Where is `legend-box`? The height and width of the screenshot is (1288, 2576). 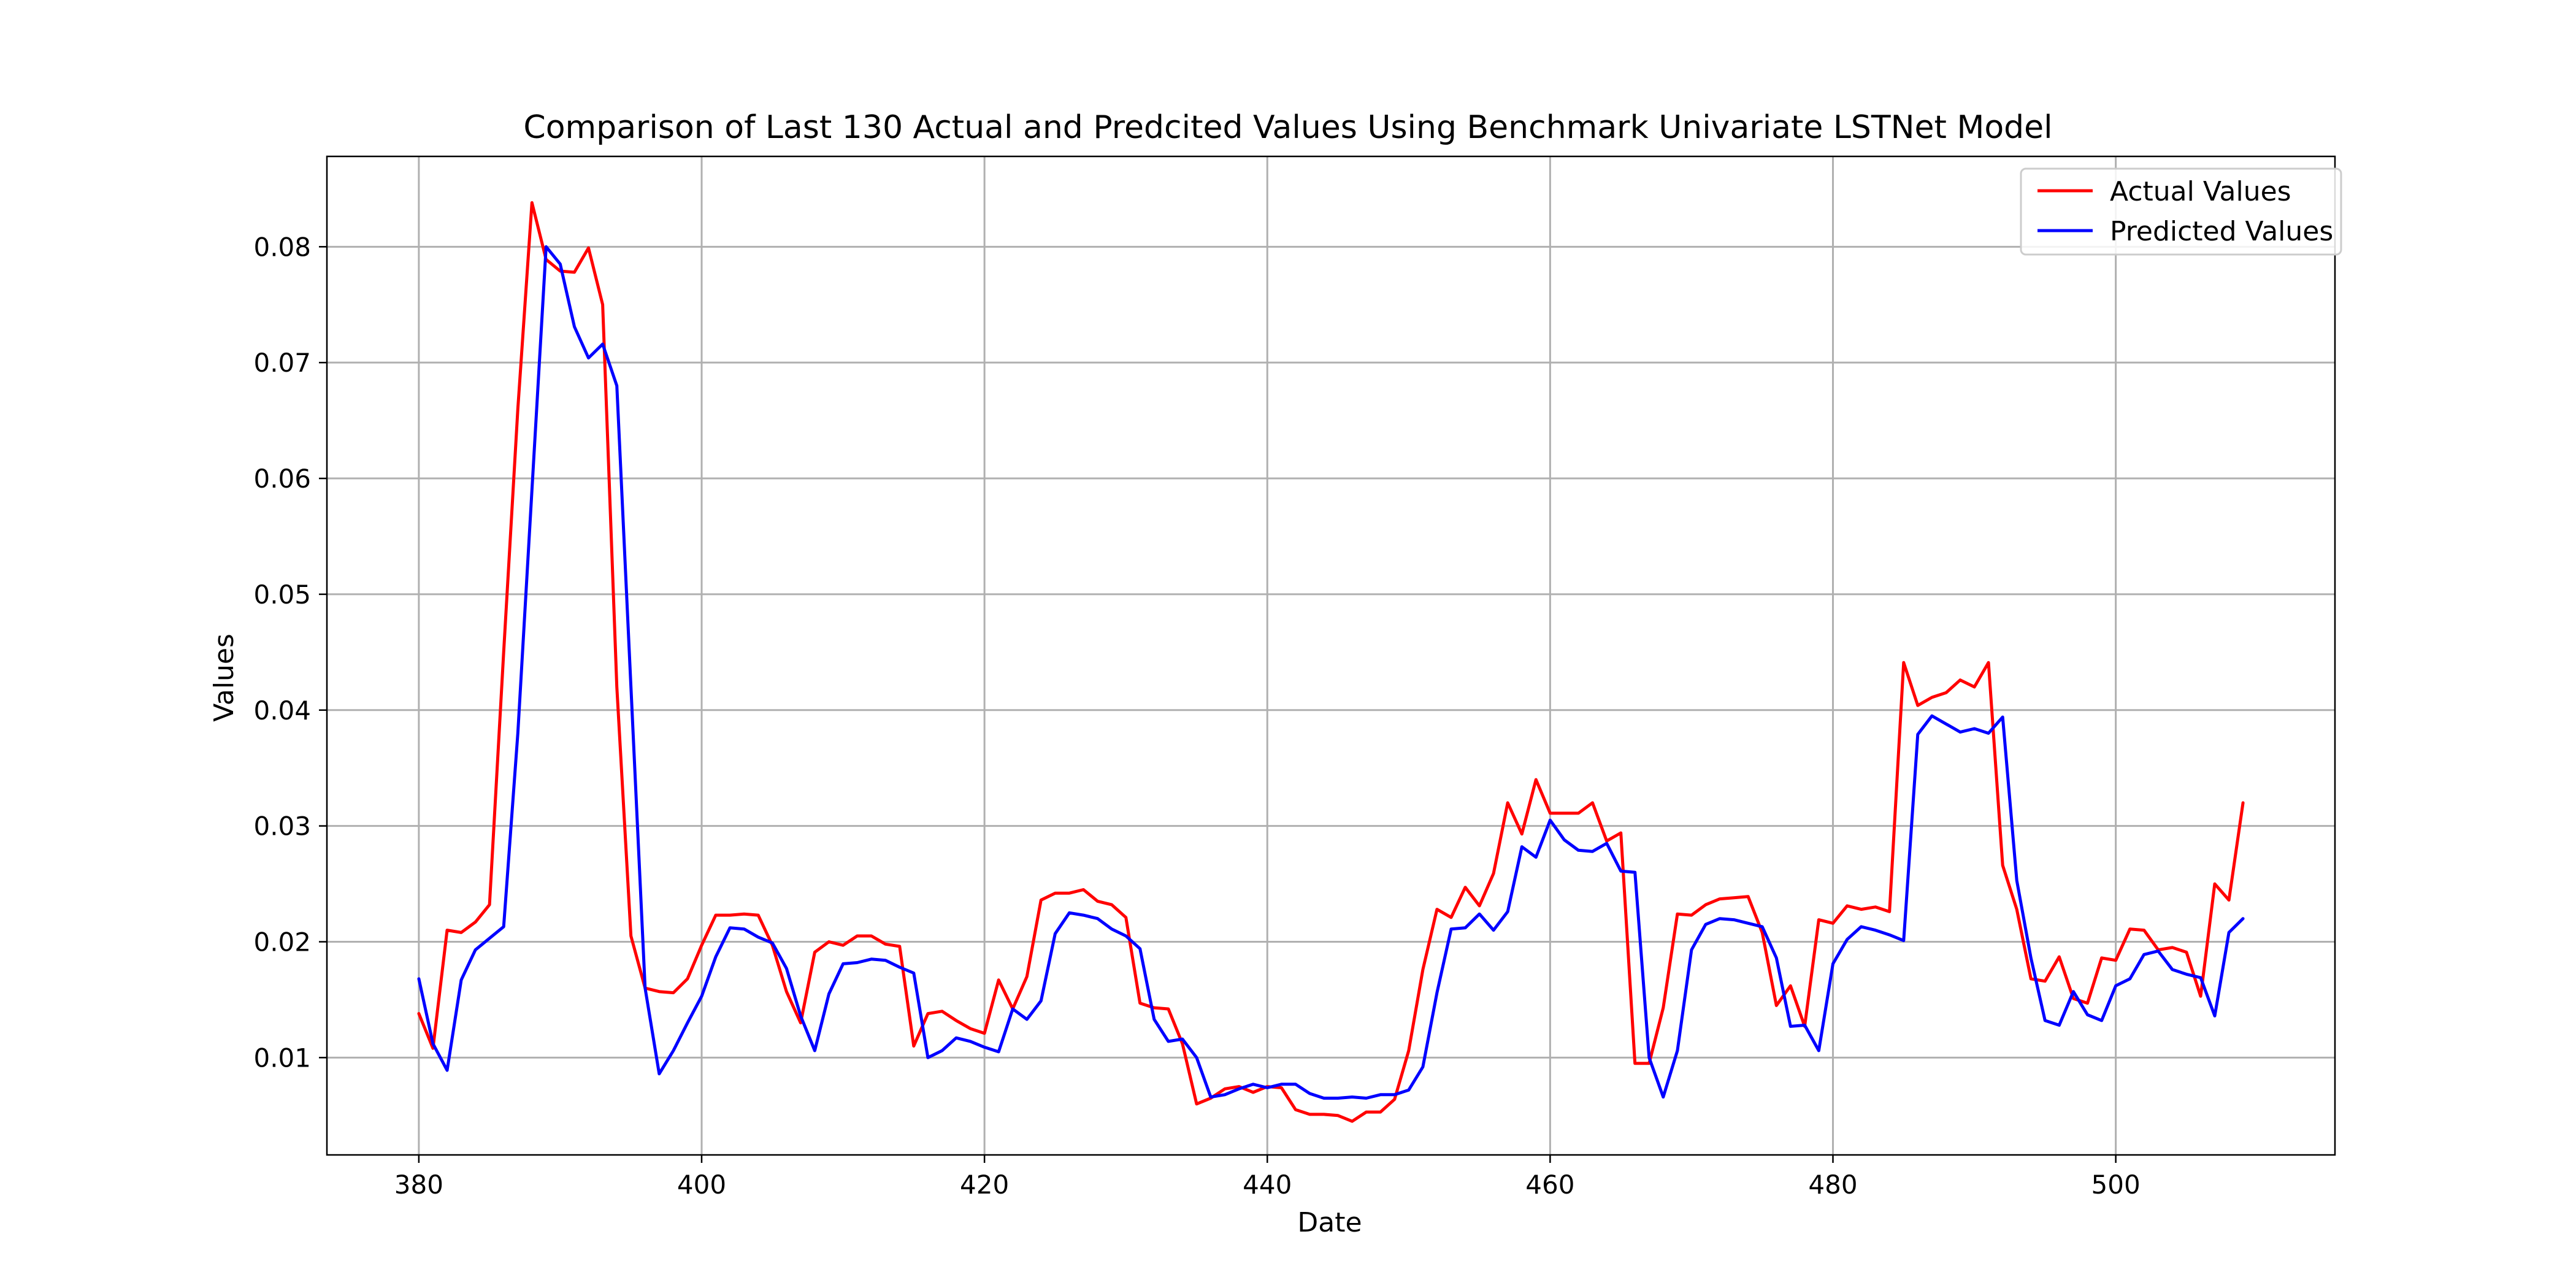 legend-box is located at coordinates (2181, 211).